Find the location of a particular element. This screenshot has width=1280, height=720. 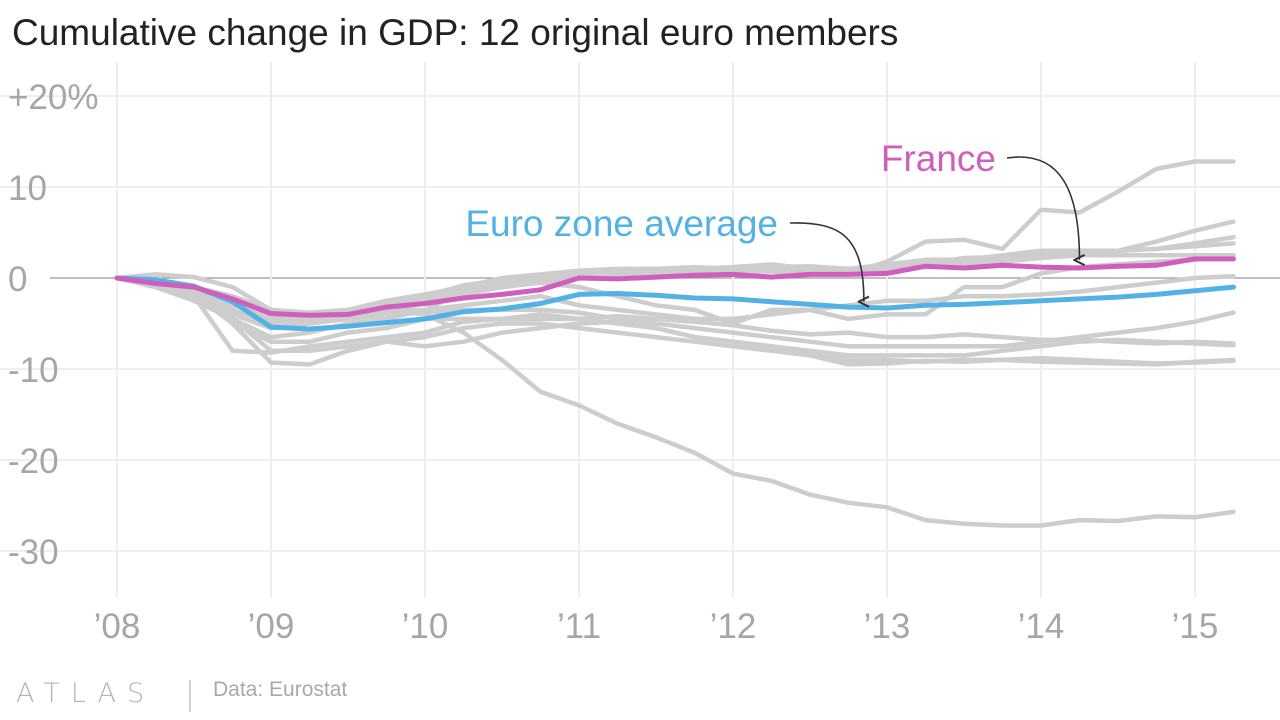

highlighted-lines is located at coordinates (675, 294).